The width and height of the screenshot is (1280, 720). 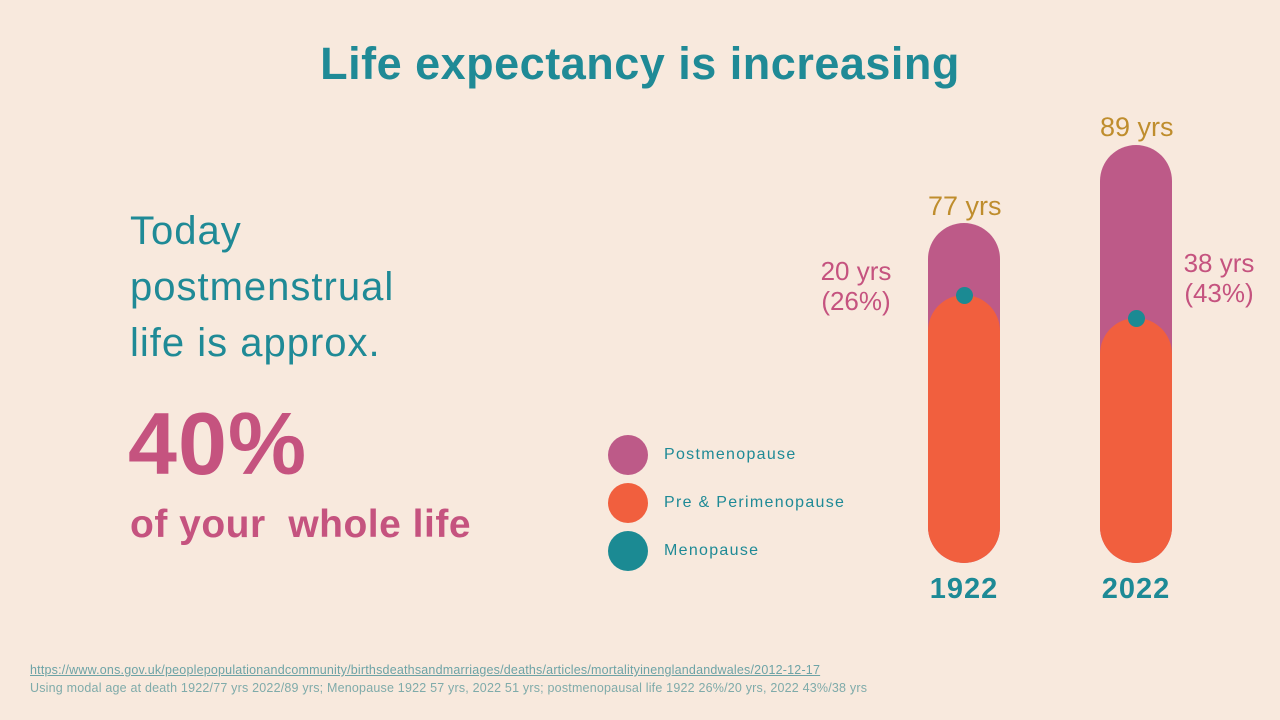 I want to click on intro-text: Today postmenstrual life is approx., so click(x=262, y=287).